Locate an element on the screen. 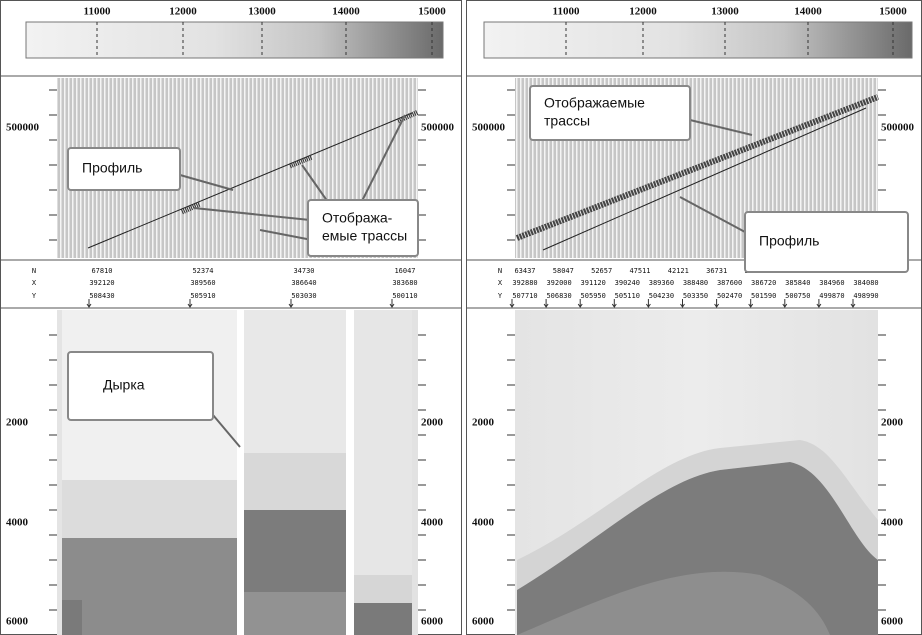 The width and height of the screenshot is (922, 635). header-value: 383680 is located at coordinates (404, 283).